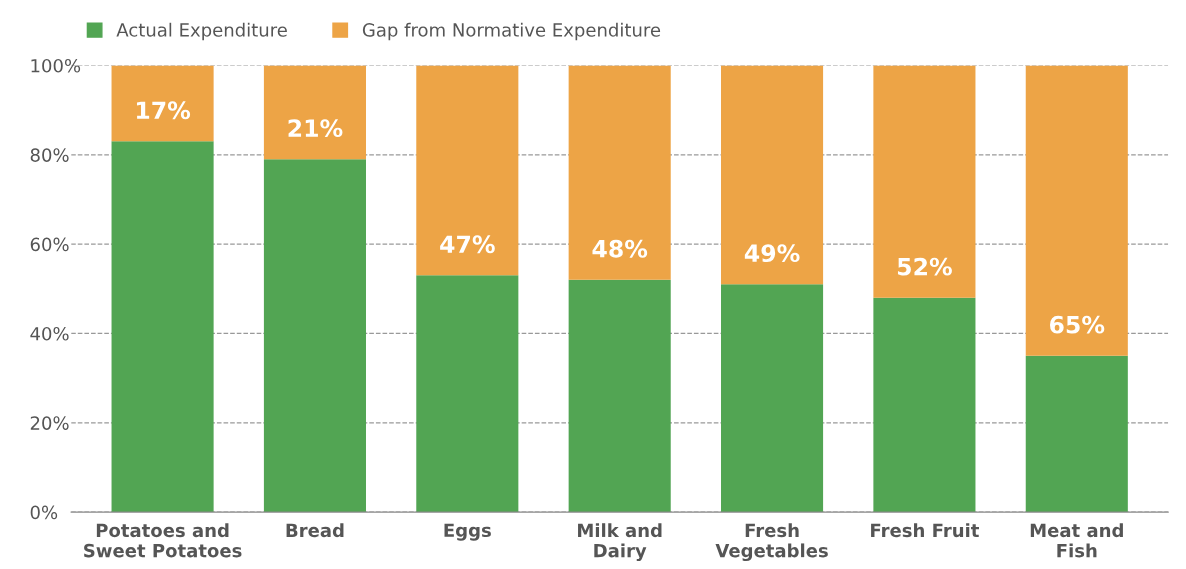 This screenshot has height=569, width=1186. Describe the element at coordinates (772, 253) in the screenshot. I see `data-label: 49%` at that location.